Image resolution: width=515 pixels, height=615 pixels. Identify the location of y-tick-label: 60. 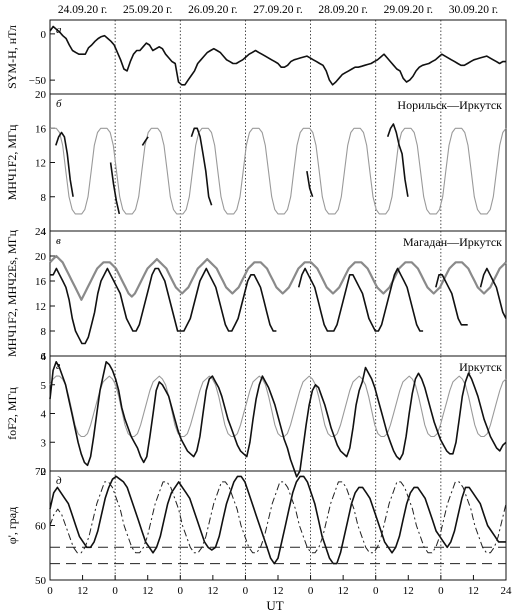
(41, 527).